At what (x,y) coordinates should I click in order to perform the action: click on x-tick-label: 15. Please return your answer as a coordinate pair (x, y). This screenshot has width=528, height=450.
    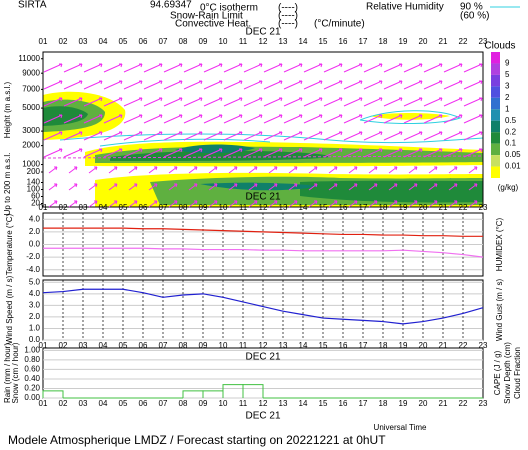
    Looking at the image, I should click on (323, 345).